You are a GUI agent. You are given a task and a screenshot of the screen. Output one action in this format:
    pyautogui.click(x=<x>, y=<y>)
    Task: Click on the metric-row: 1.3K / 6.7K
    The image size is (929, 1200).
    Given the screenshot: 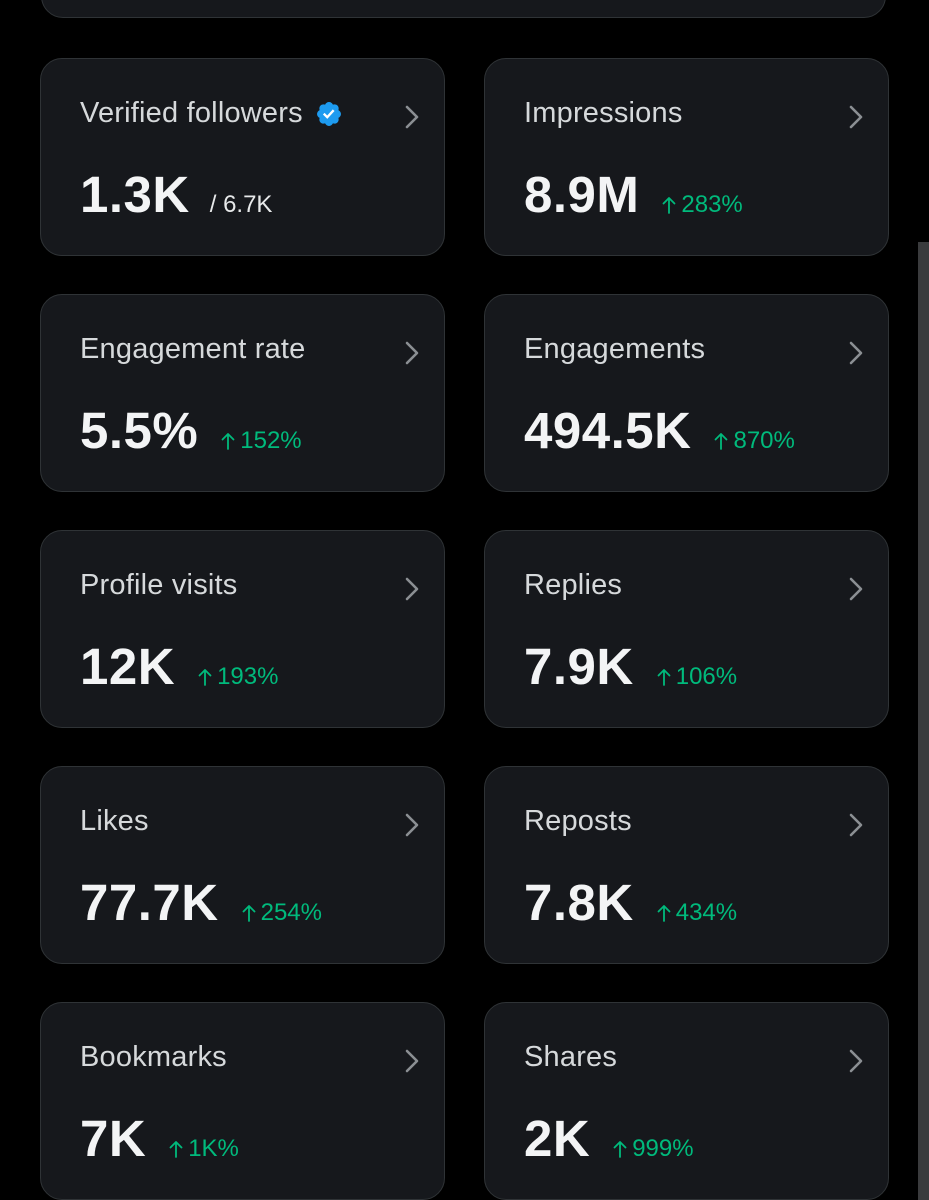 What is the action you would take?
    pyautogui.click(x=176, y=194)
    